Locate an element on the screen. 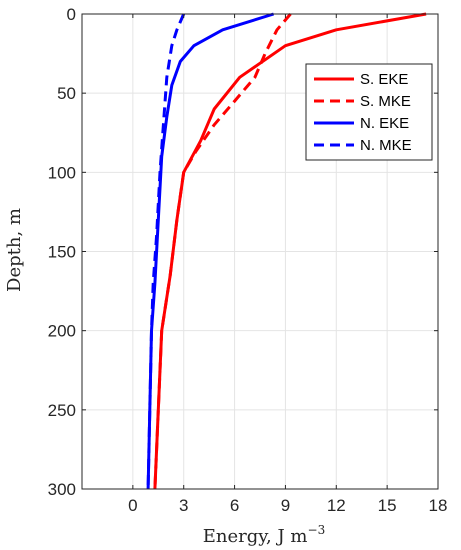  y-tick-label: 50 is located at coordinates (66, 93).